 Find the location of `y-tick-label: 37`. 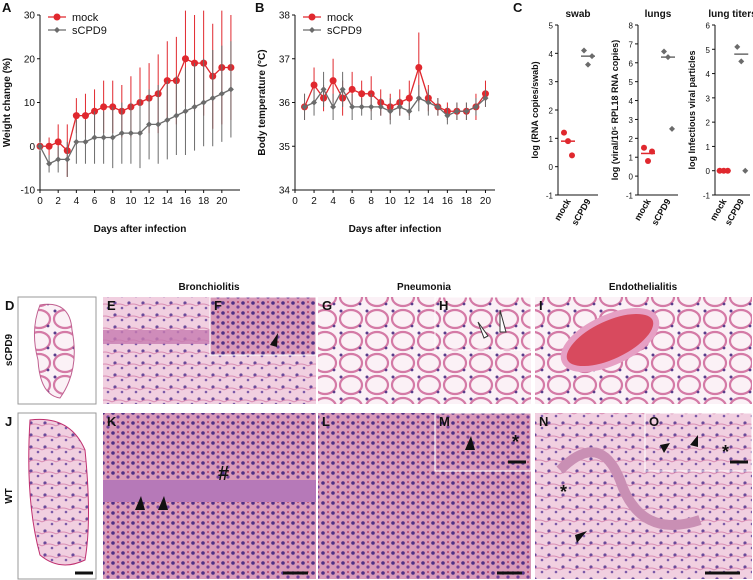

y-tick-label: 37 is located at coordinates (285, 59).